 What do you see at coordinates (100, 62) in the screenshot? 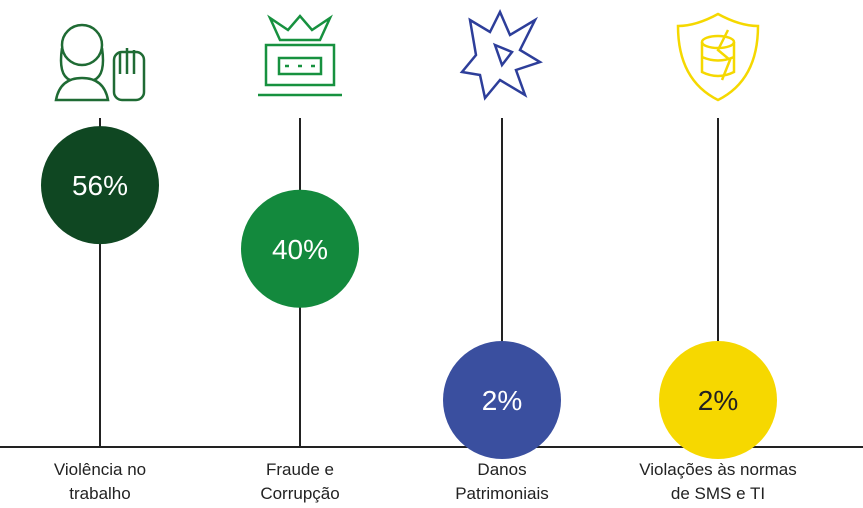
I see `icon-violence` at bounding box center [100, 62].